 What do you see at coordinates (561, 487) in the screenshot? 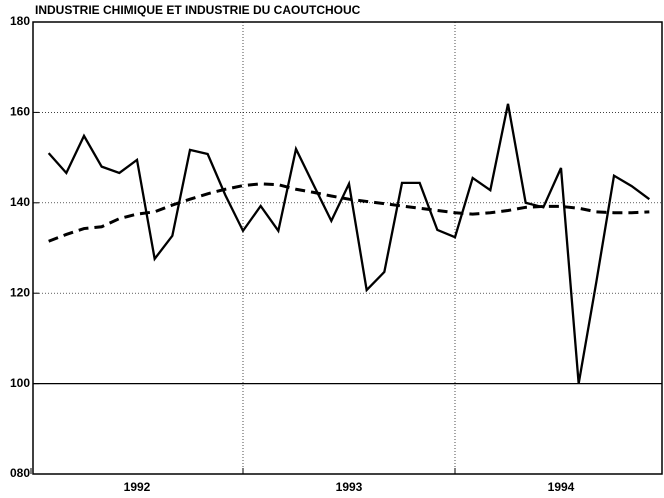
I see `x-tick-label: 1994` at bounding box center [561, 487].